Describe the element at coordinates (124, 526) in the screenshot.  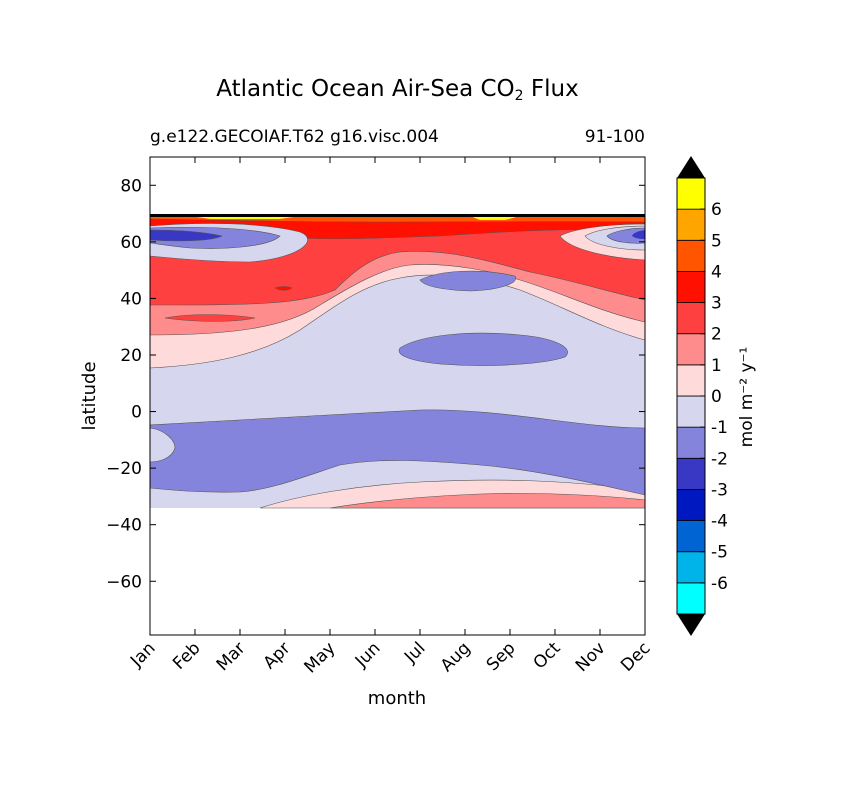
I see `y-tick-label: −40` at that location.